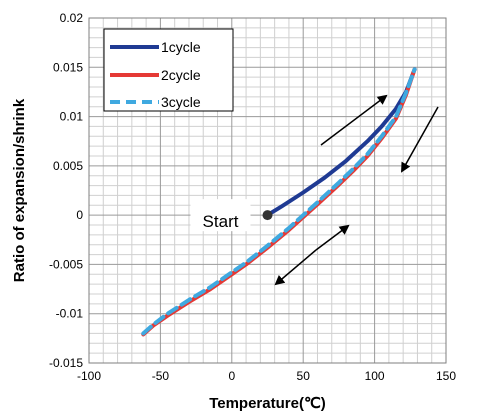 The image size is (484, 415). I want to click on start-label-box, so click(220, 215).